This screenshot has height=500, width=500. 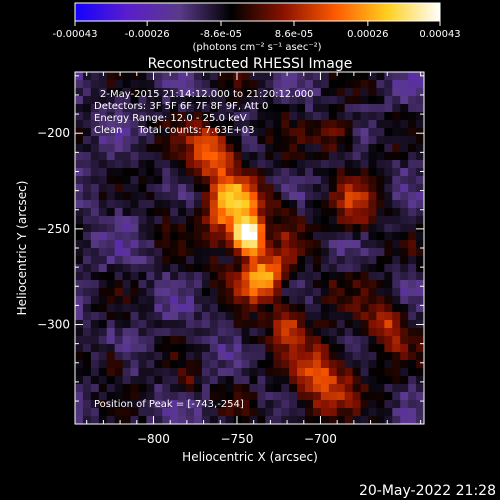 What do you see at coordinates (147, 34) in the screenshot?
I see `colorbar-tick-label: -0.00026` at bounding box center [147, 34].